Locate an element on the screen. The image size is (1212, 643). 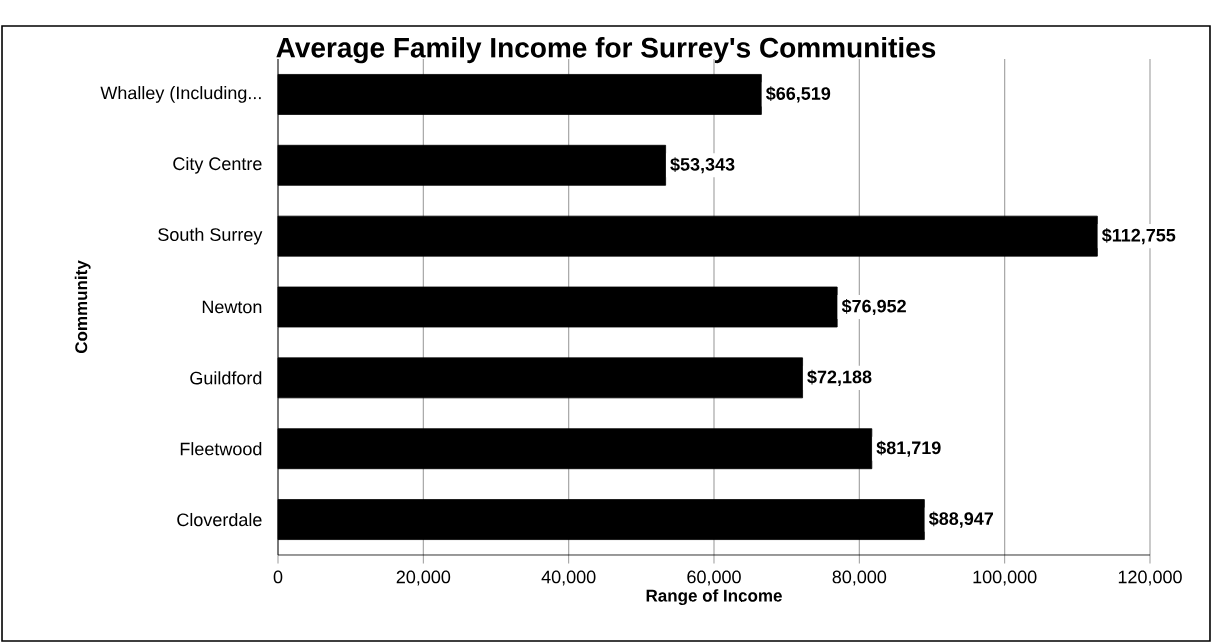
data-label: $112,755 is located at coordinates (1139, 236).